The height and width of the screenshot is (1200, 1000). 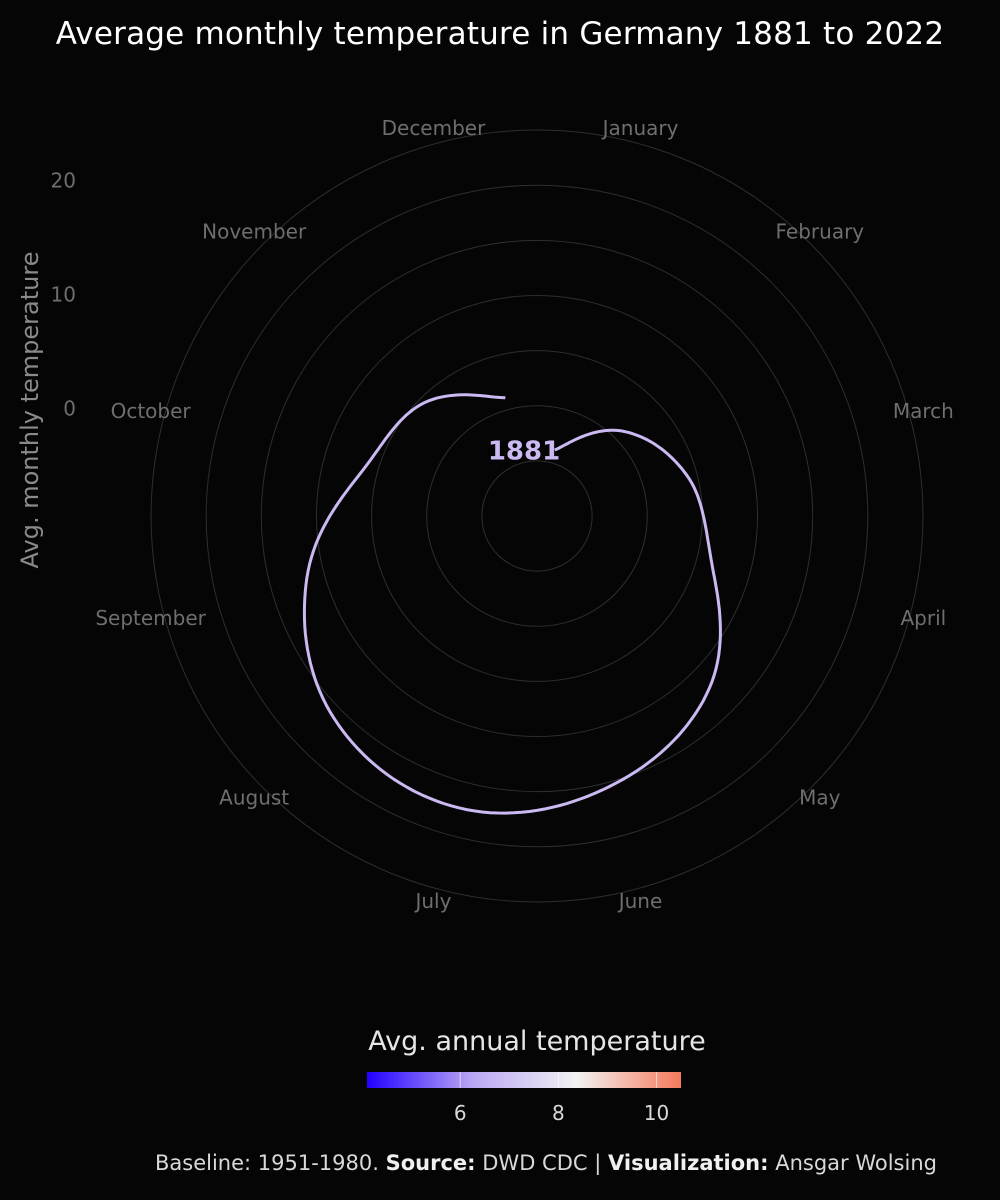 What do you see at coordinates (688, 1163) in the screenshot?
I see `caption-viz-label: Visualization:` at bounding box center [688, 1163].